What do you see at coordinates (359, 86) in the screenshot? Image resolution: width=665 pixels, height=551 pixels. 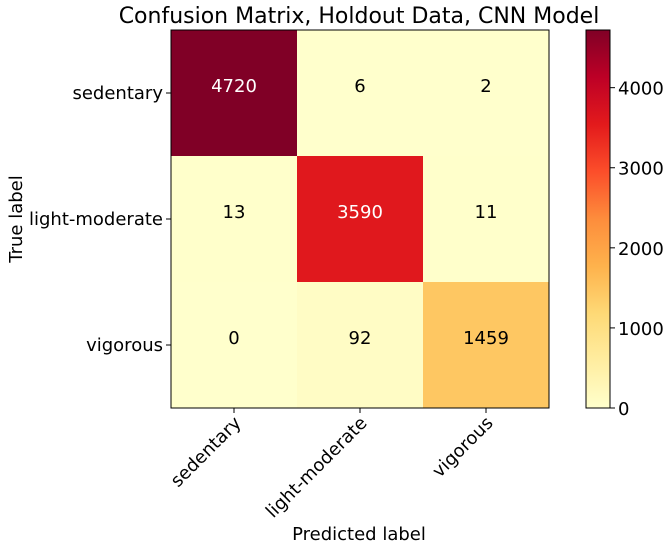 I see `cell-value-label: 6` at bounding box center [359, 86].